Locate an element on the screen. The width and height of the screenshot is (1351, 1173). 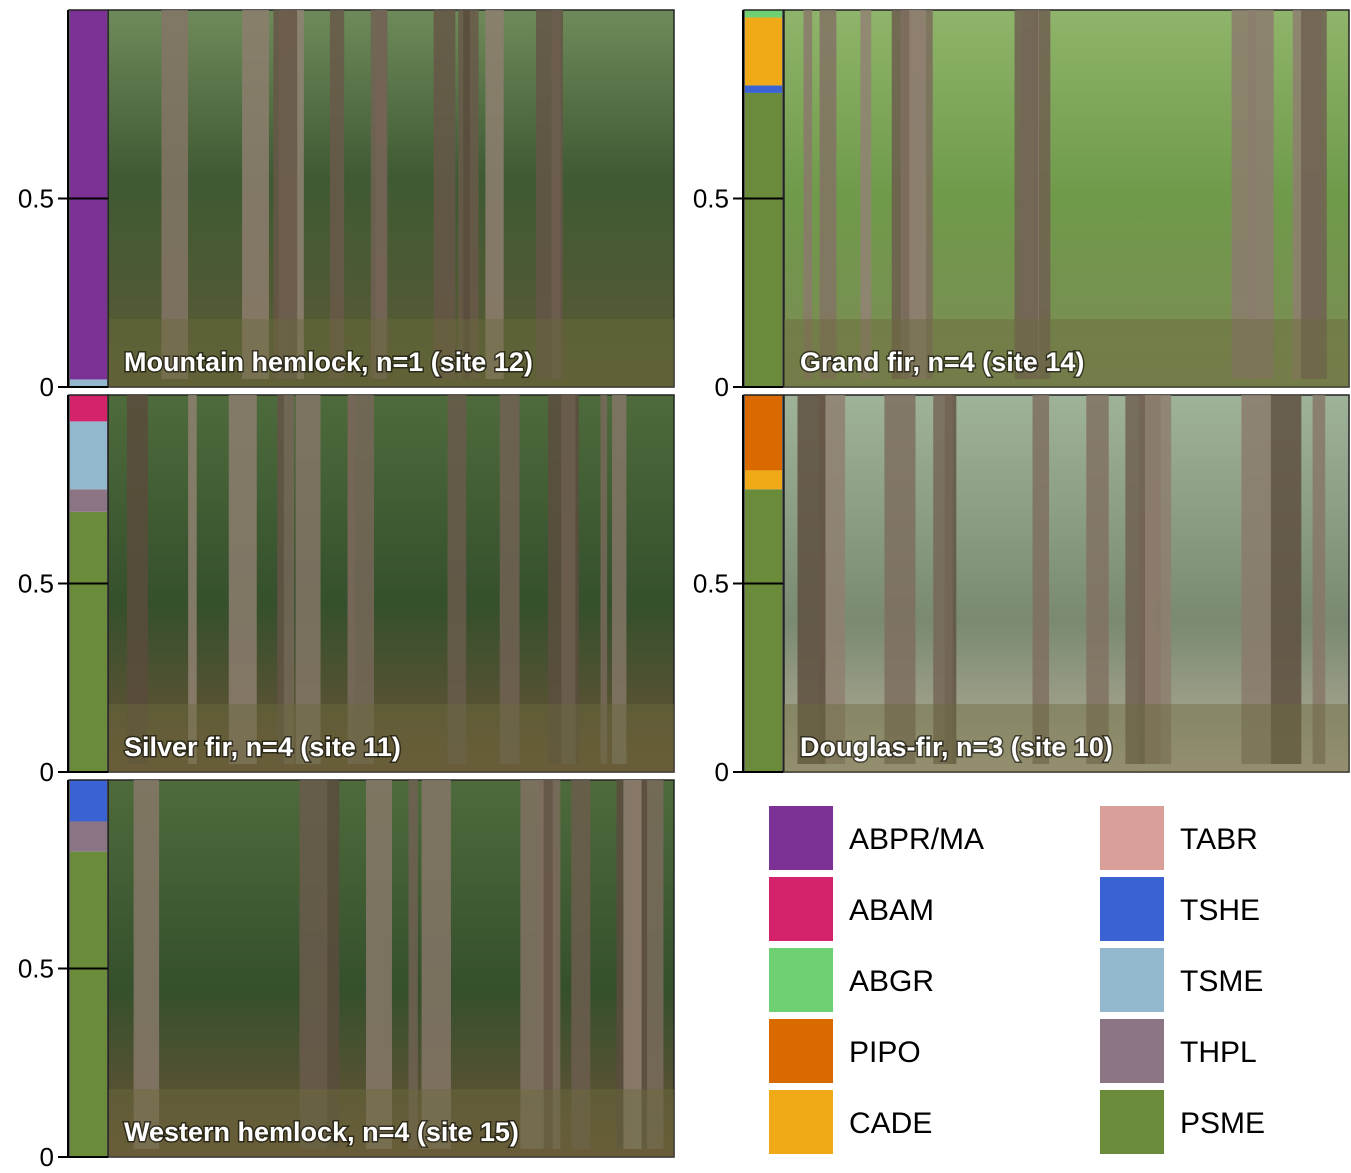
legend-item-tshe: TSHE is located at coordinates (1180, 909).